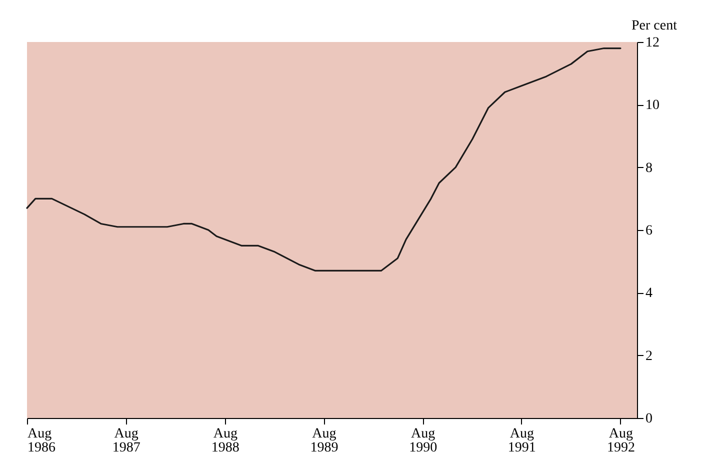 This screenshot has height=468, width=704. What do you see at coordinates (42, 441) in the screenshot?
I see `x-tick-label: Aug 1986` at bounding box center [42, 441].